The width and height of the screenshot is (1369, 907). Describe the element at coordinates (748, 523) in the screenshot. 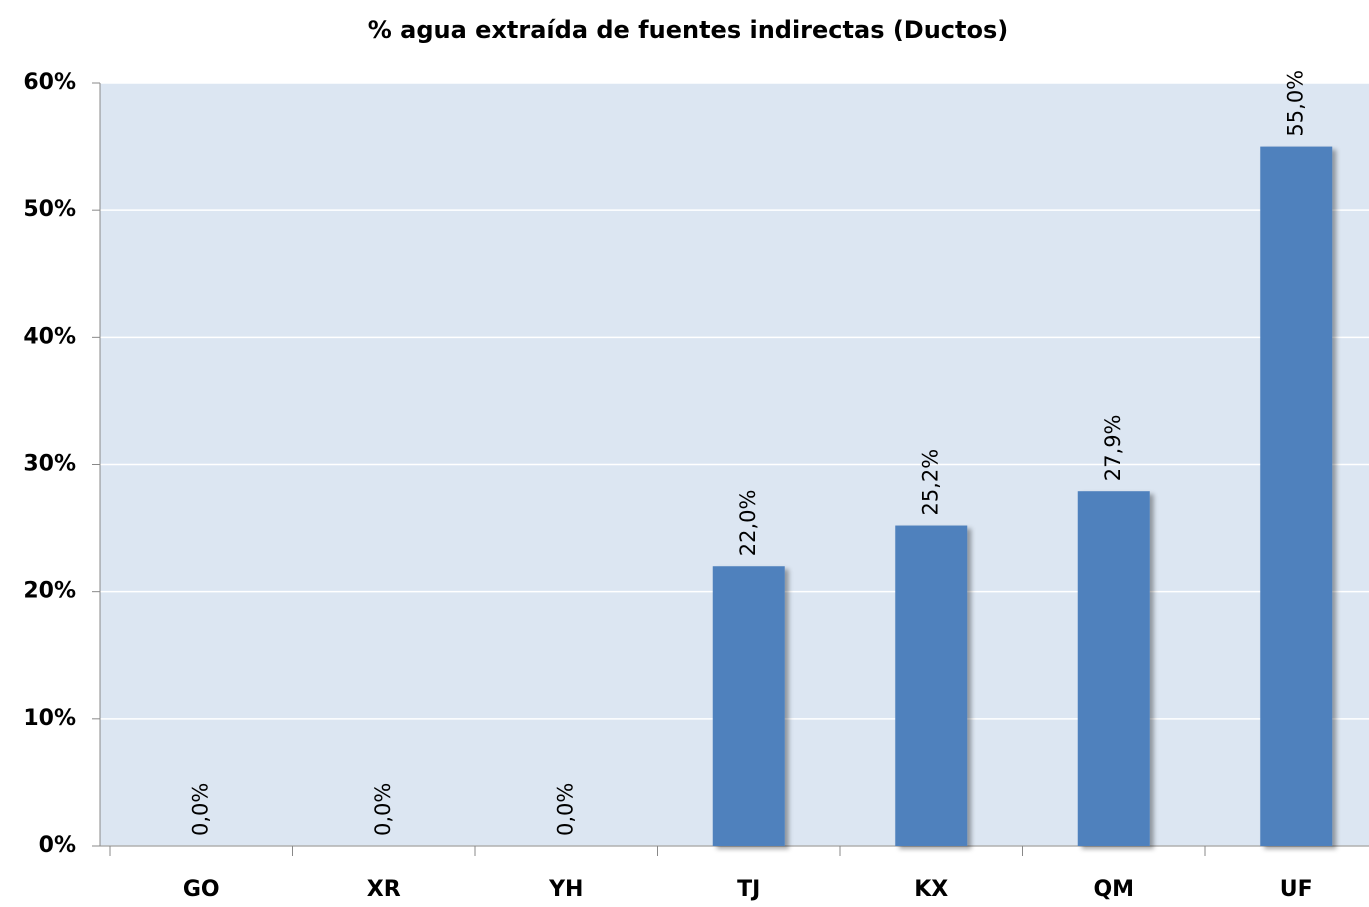

I see `data-label: 22,0%` at that location.